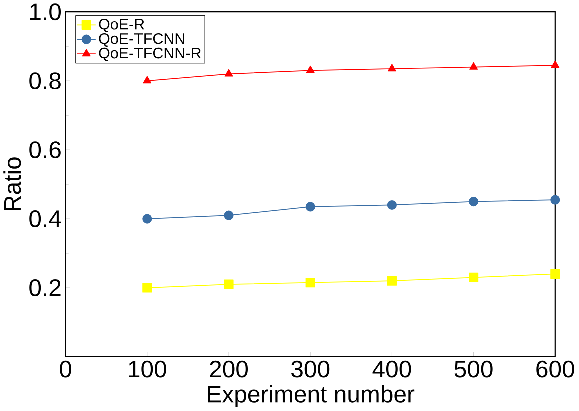  I want to click on x-axis-title: Experiment number, so click(311, 396).